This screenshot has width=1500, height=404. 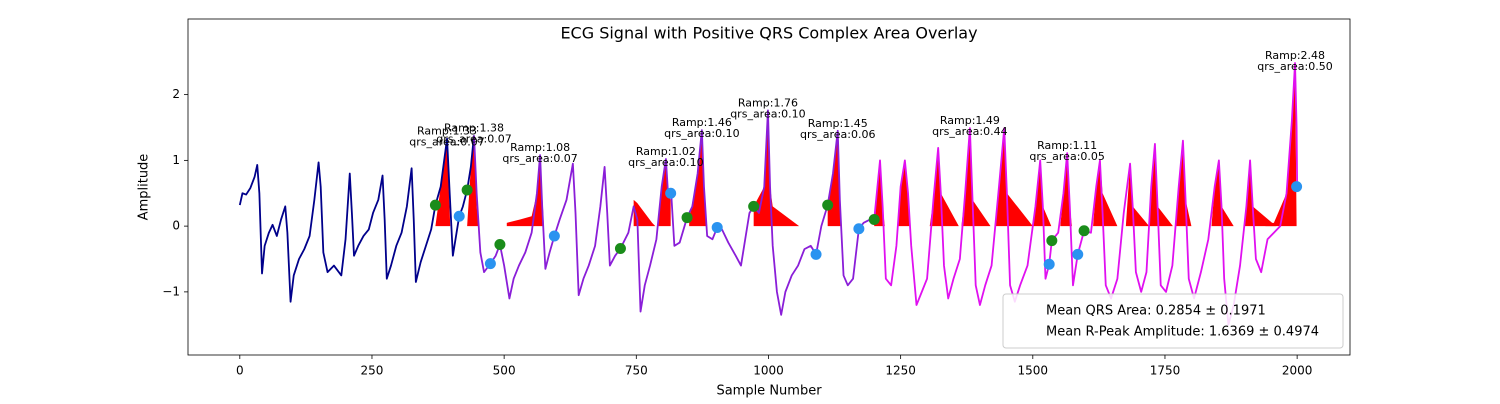 What do you see at coordinates (636, 371) in the screenshot?
I see `x-tick-label: 750` at bounding box center [636, 371].